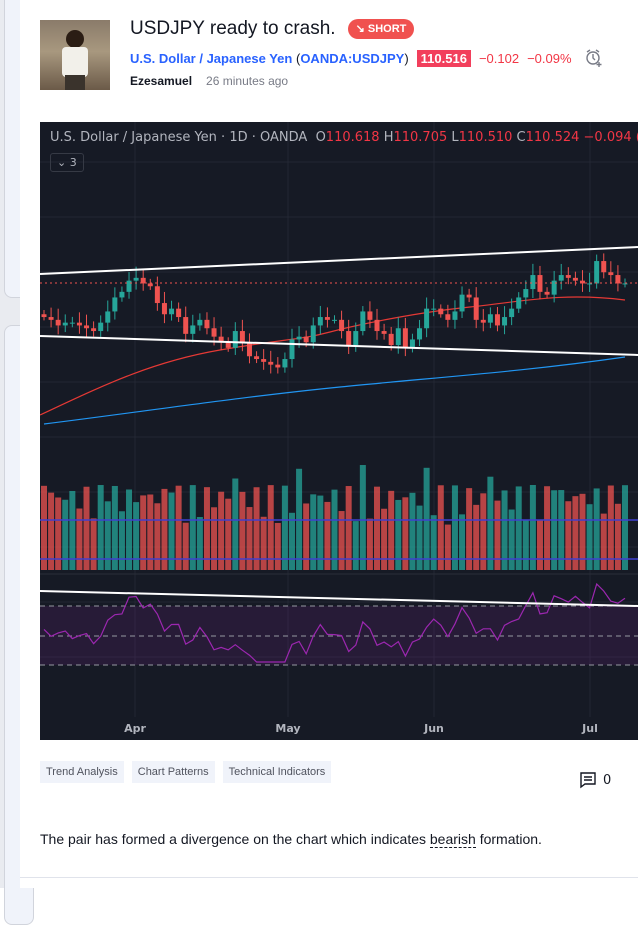  What do you see at coordinates (82, 772) in the screenshot?
I see `tag-trend-analysis: Trend Analysis` at bounding box center [82, 772].